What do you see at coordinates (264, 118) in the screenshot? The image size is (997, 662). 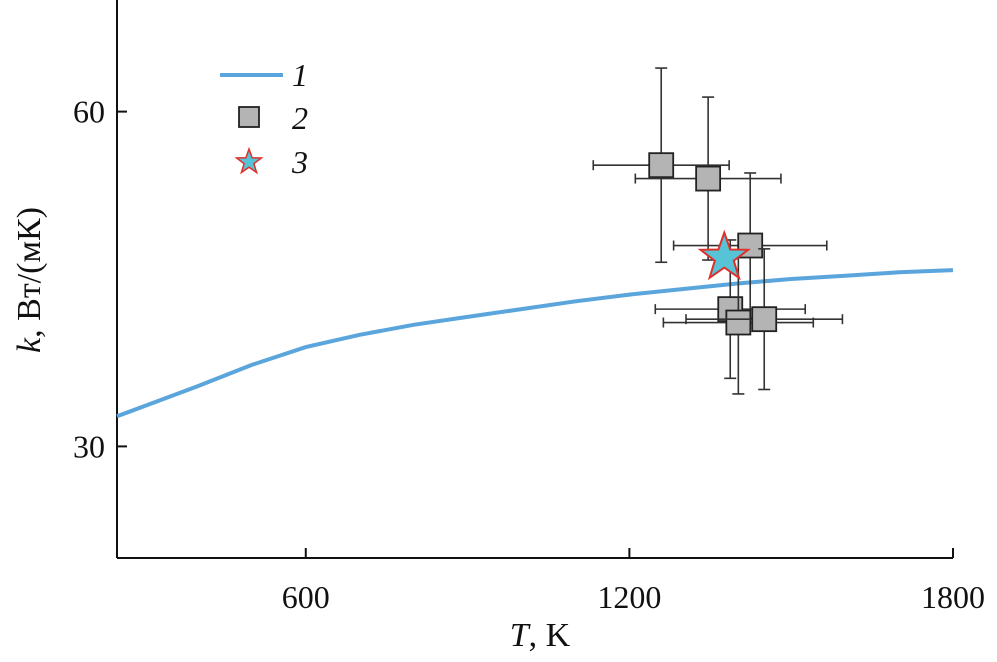 I see `legend: 1 2 3` at bounding box center [264, 118].